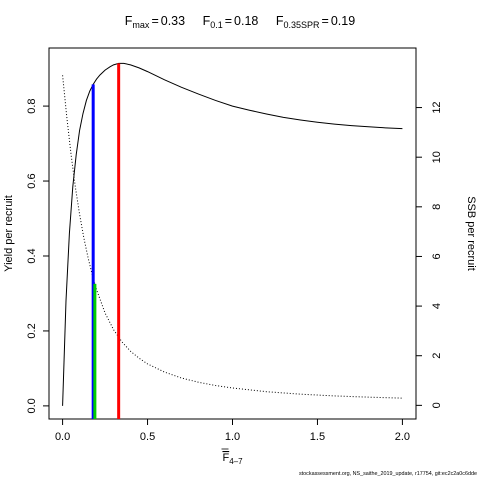 The height and width of the screenshot is (480, 480). Describe the element at coordinates (32, 255) in the screenshot. I see `y-tick-label: 0.4` at that location.